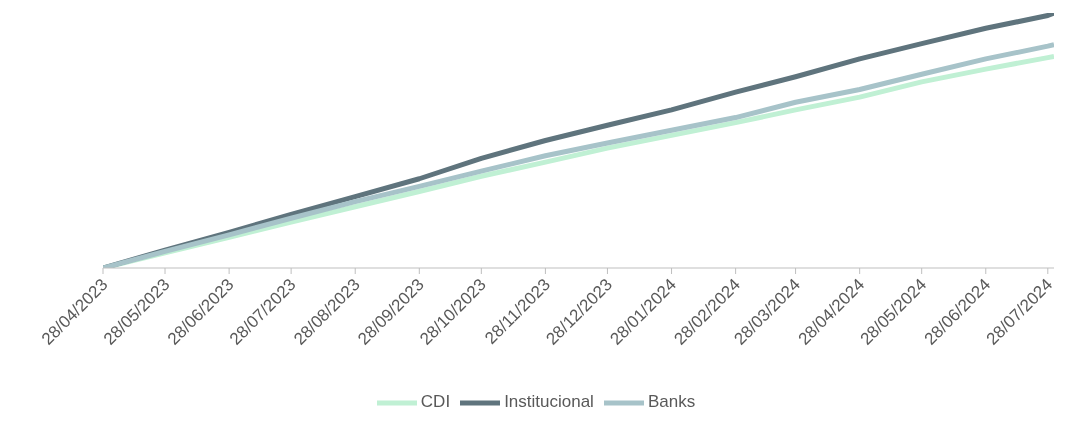  I want to click on legend-label: CDI, so click(435, 402).